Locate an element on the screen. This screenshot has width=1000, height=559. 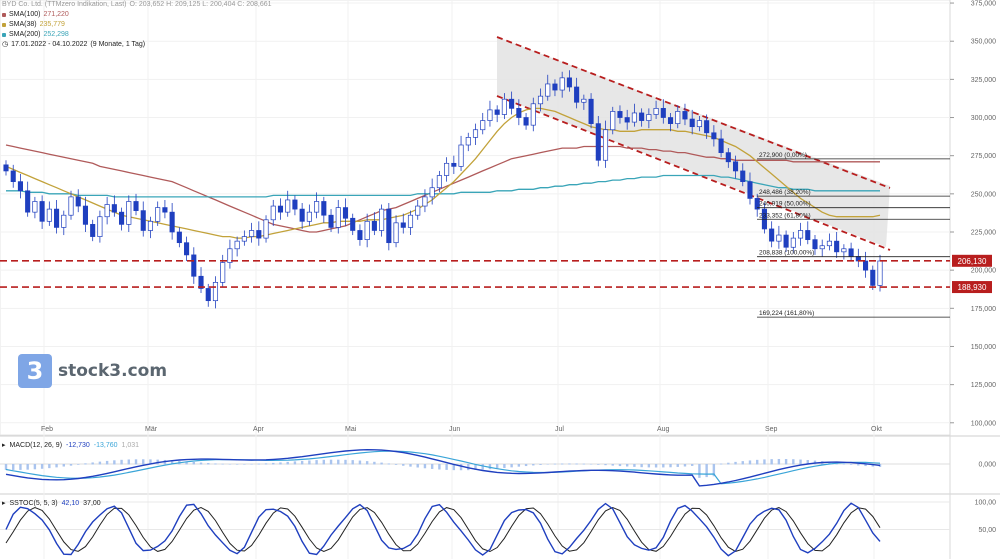
y-tick-label: 250,000 is located at coordinates (983, 194).